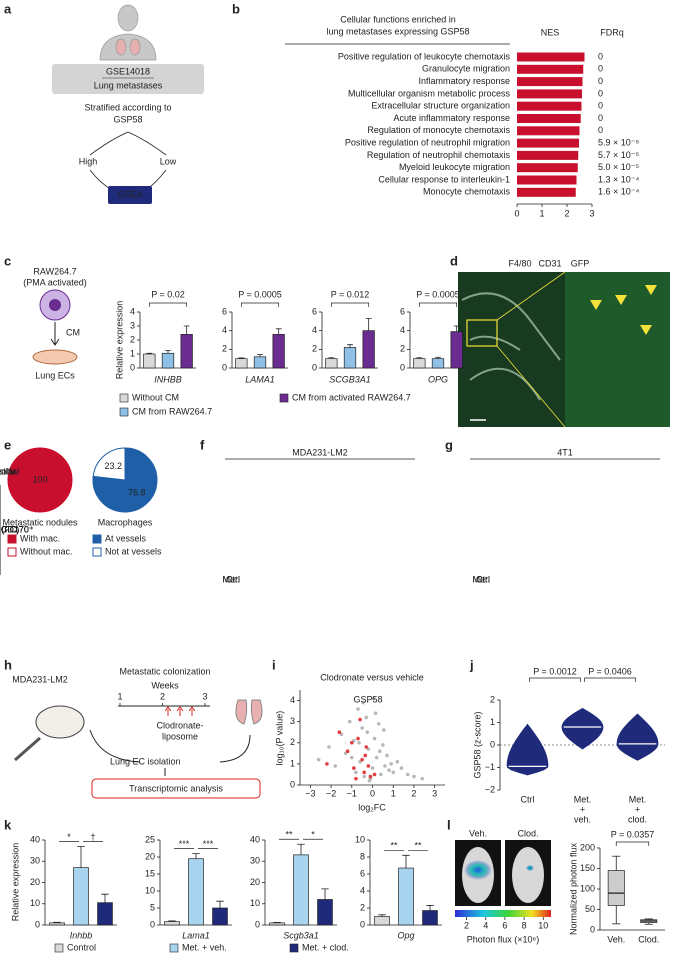  I want to click on treatment-label: liposome, so click(180, 736).